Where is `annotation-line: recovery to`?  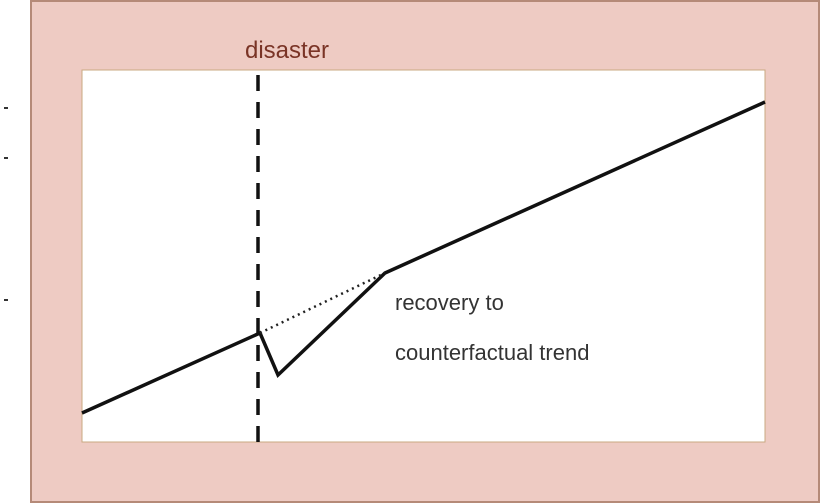 annotation-line: recovery to is located at coordinates (449, 302).